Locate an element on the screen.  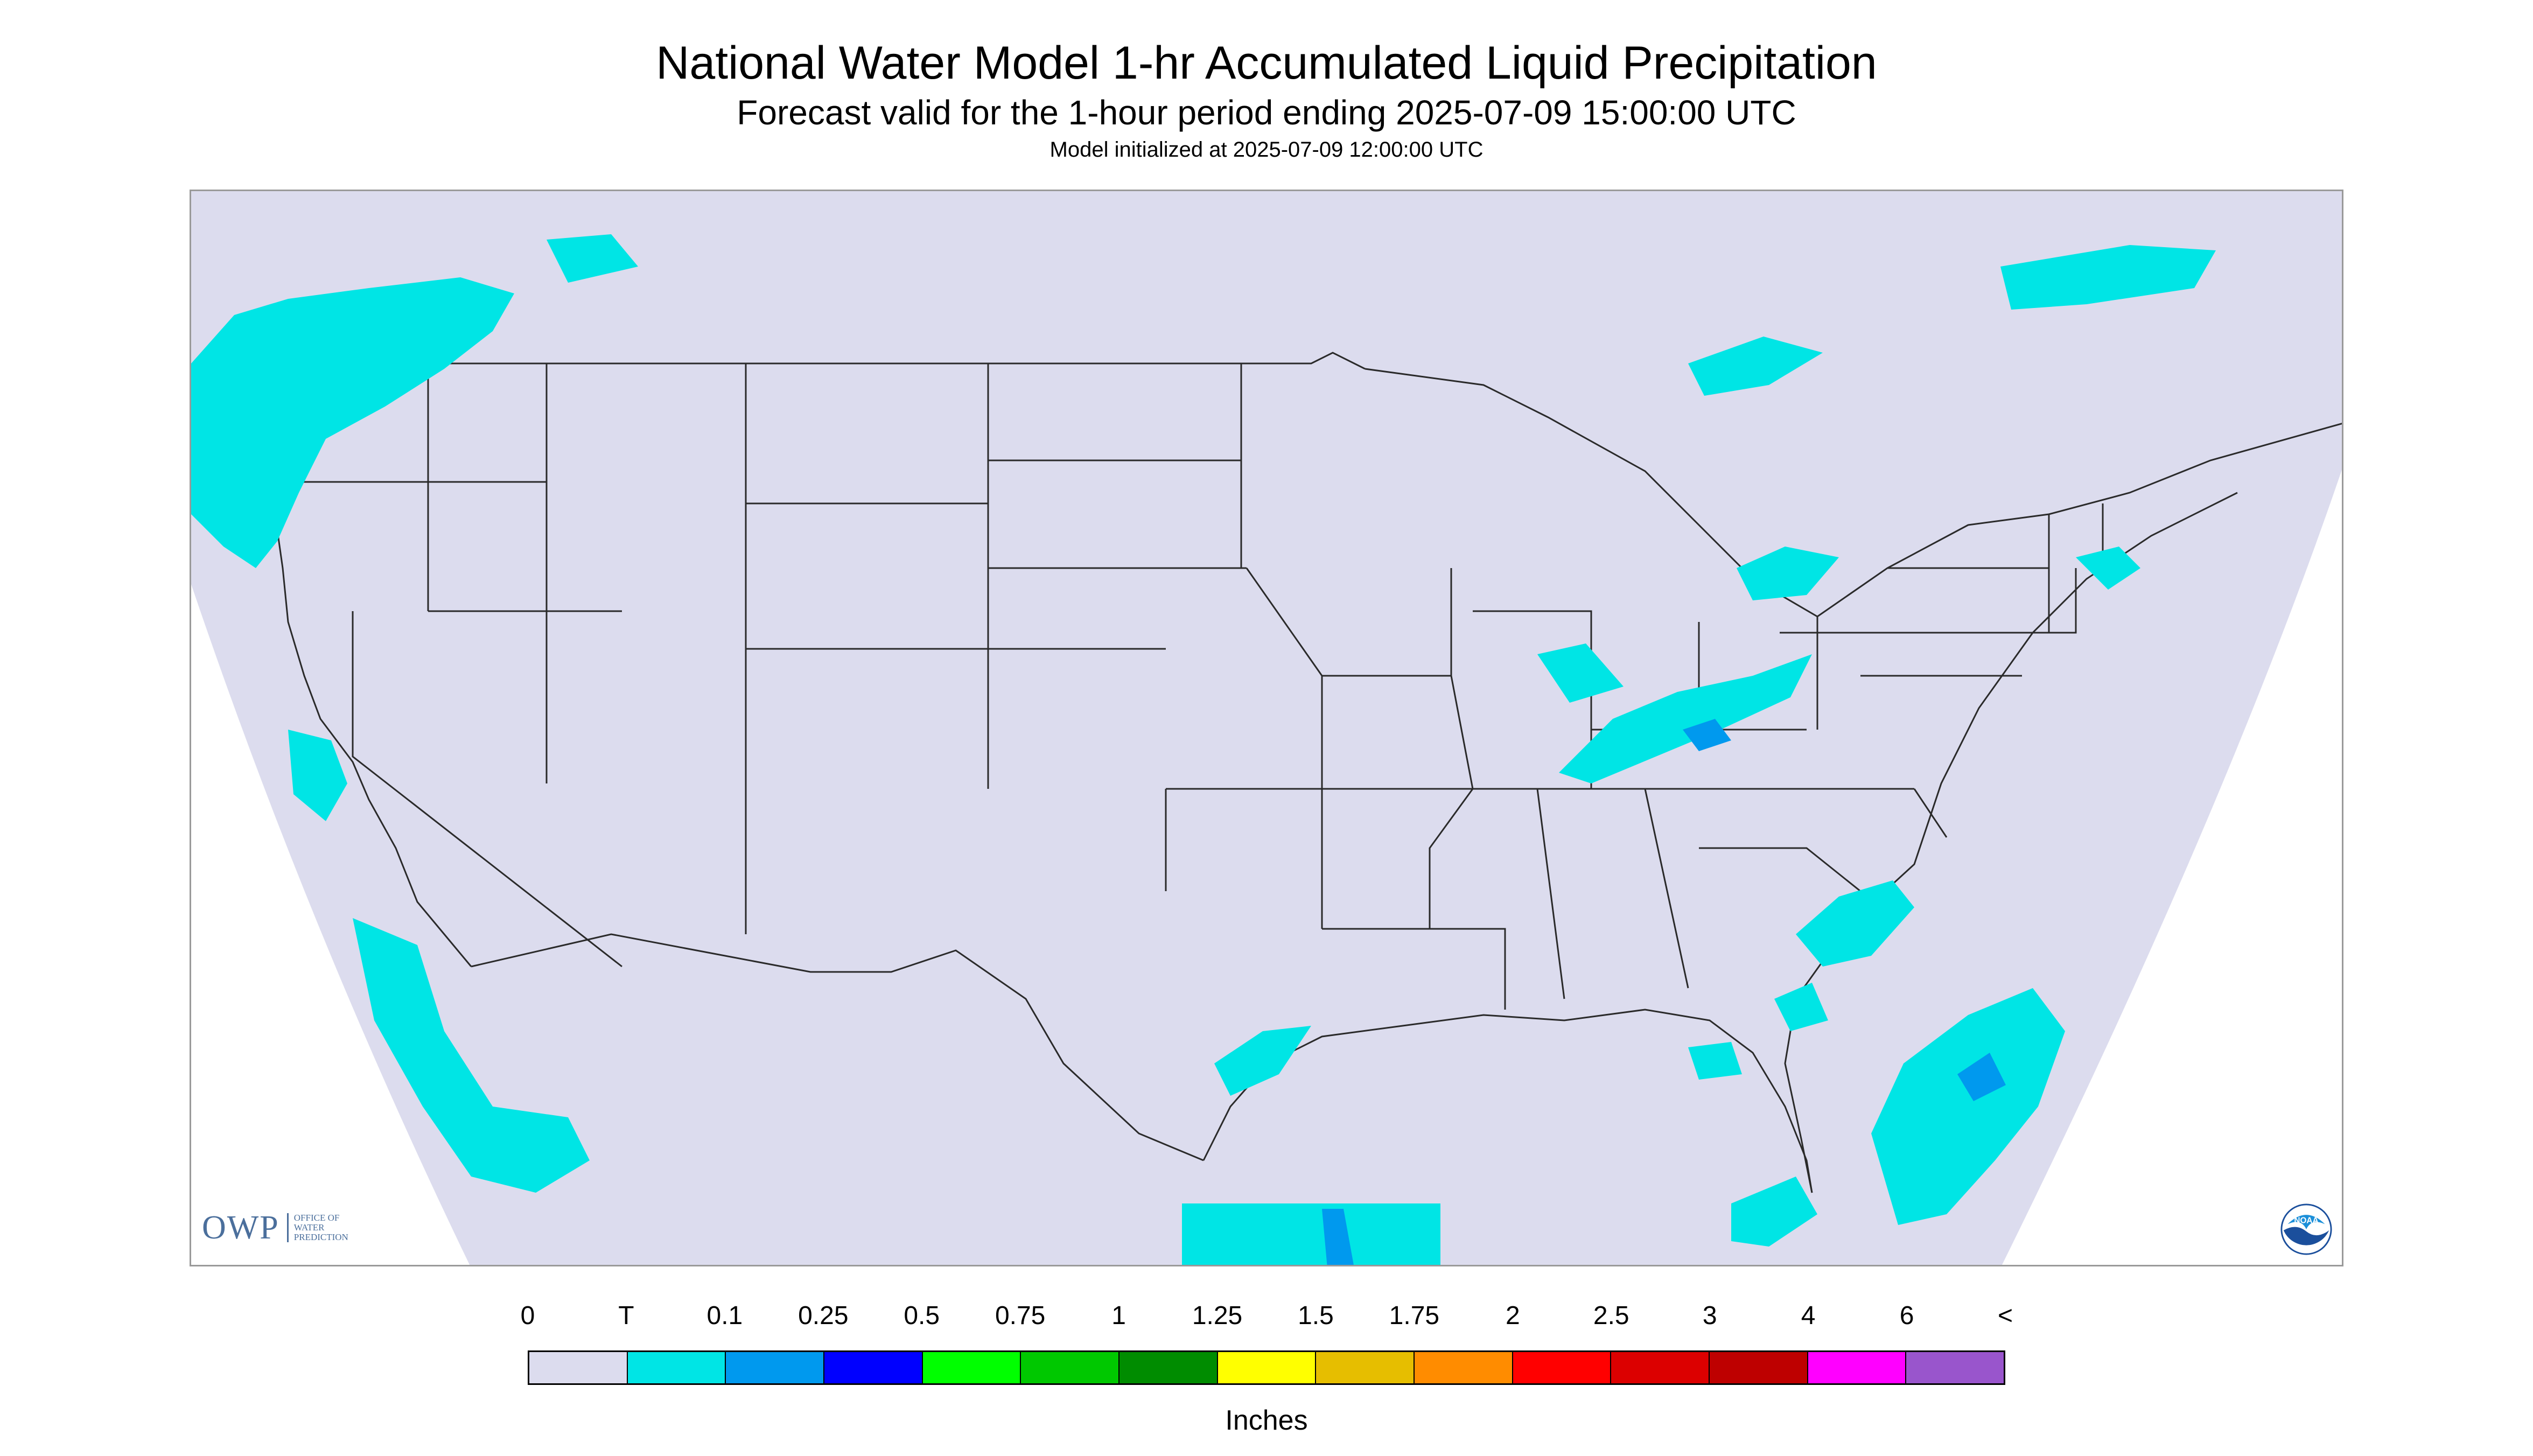
legend-color-bar is located at coordinates (1266, 1367).